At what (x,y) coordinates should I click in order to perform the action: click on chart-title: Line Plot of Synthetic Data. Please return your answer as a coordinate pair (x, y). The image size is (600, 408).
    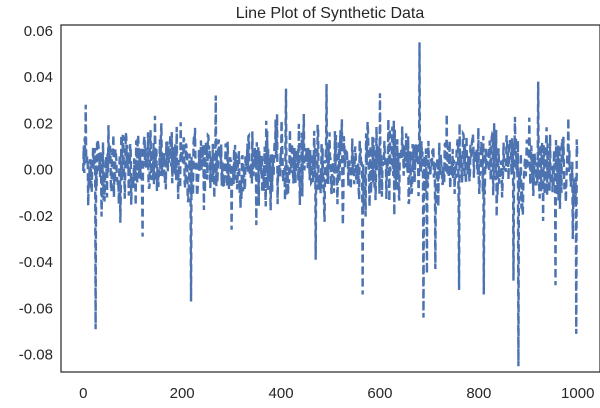
    Looking at the image, I should click on (330, 13).